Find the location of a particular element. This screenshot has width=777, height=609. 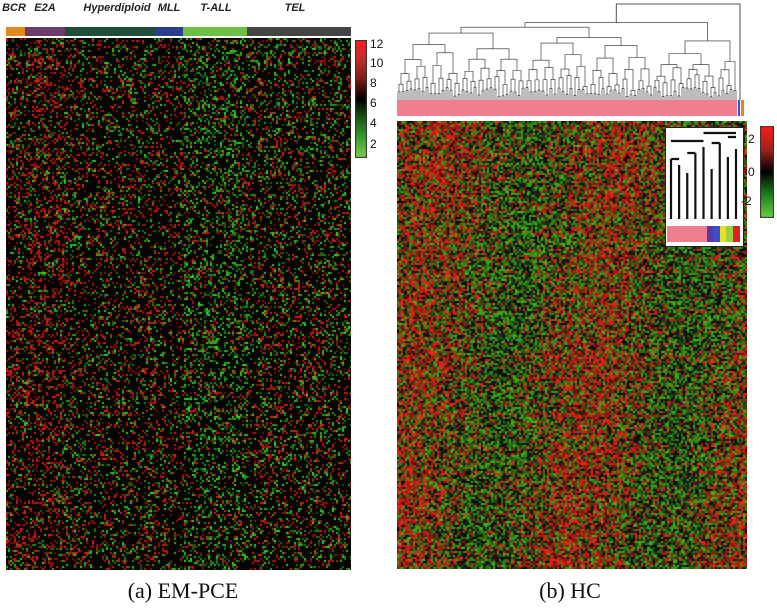

inset-dendrogram-branches is located at coordinates (703, 175).